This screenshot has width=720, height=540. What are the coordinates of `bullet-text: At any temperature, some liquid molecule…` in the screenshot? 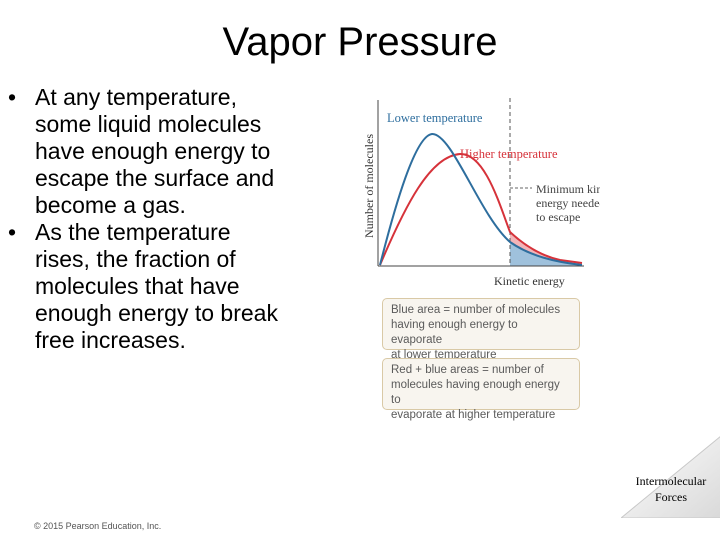 It's located at (155, 151).